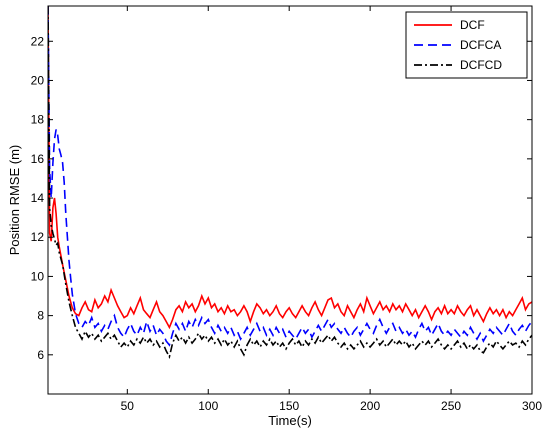 The image size is (550, 437). What do you see at coordinates (38, 120) in the screenshot?
I see `y-tick-label: 18` at bounding box center [38, 120].